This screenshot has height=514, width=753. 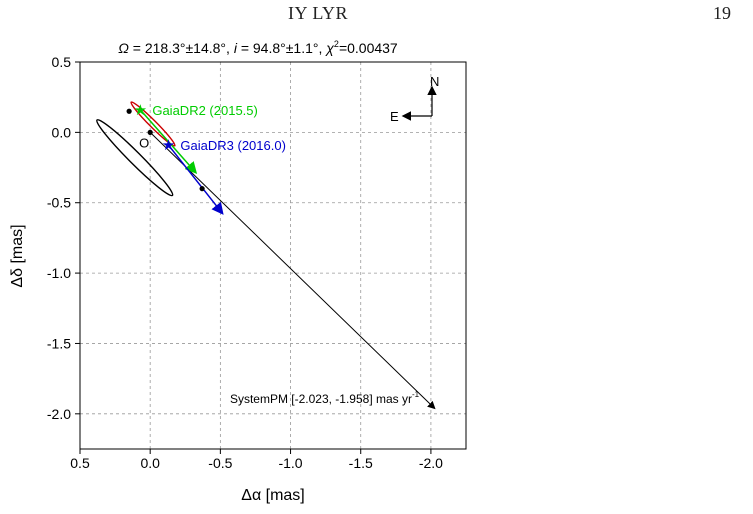 What do you see at coordinates (434, 81) in the screenshot?
I see `compass-north-label: N` at bounding box center [434, 81].